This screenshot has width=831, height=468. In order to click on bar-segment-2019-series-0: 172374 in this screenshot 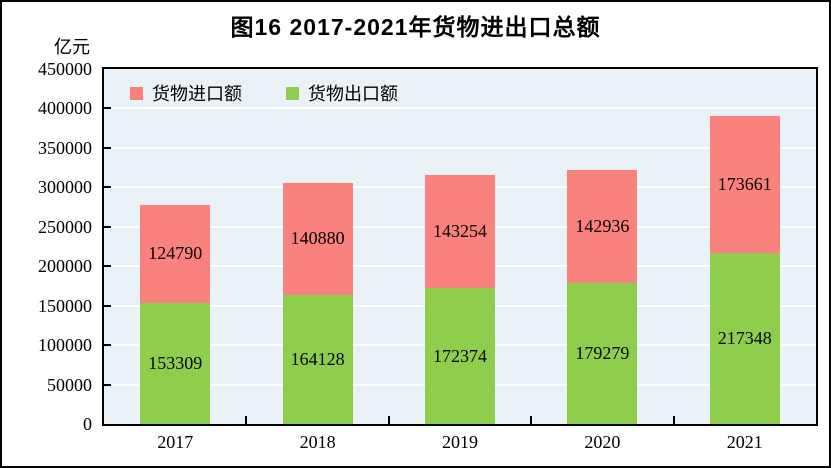, I will do `click(460, 356)`.